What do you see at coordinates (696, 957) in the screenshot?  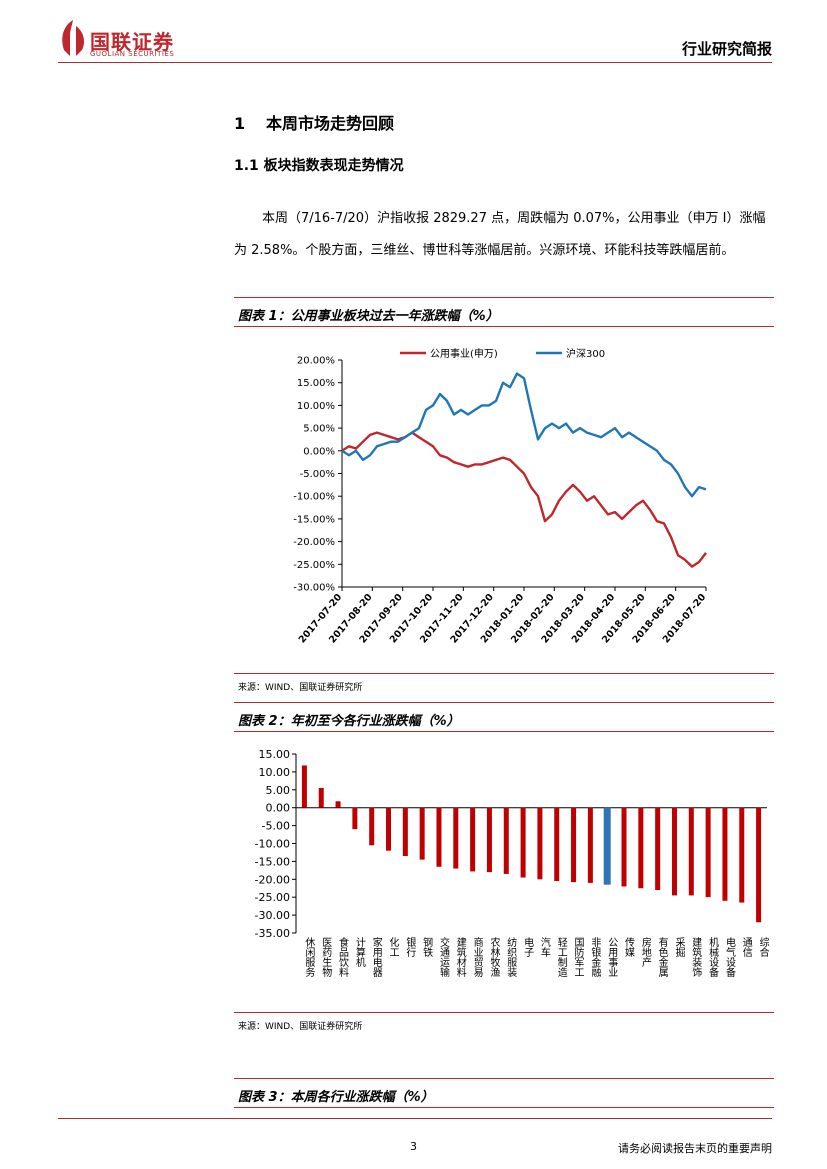 I see `category-label: 建筑装饰` at bounding box center [696, 957].